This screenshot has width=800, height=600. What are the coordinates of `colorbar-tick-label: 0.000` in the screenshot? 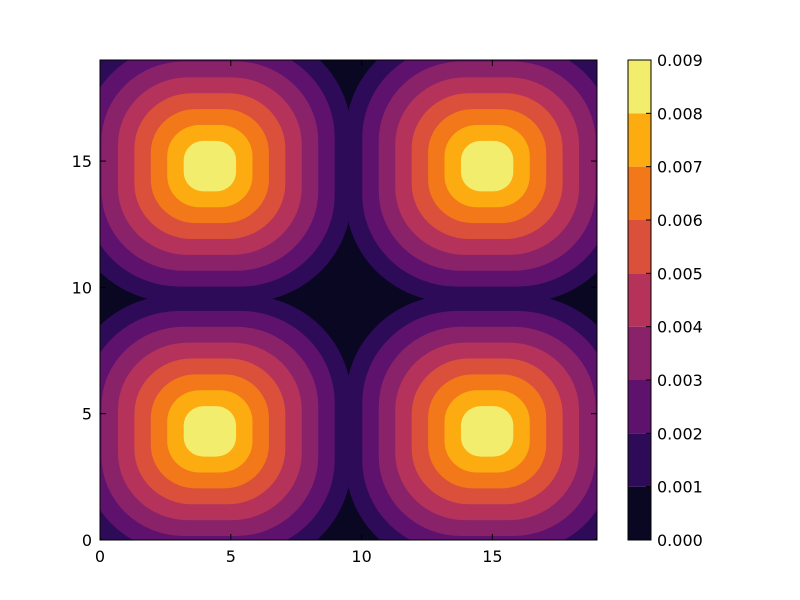 It's located at (680, 540).